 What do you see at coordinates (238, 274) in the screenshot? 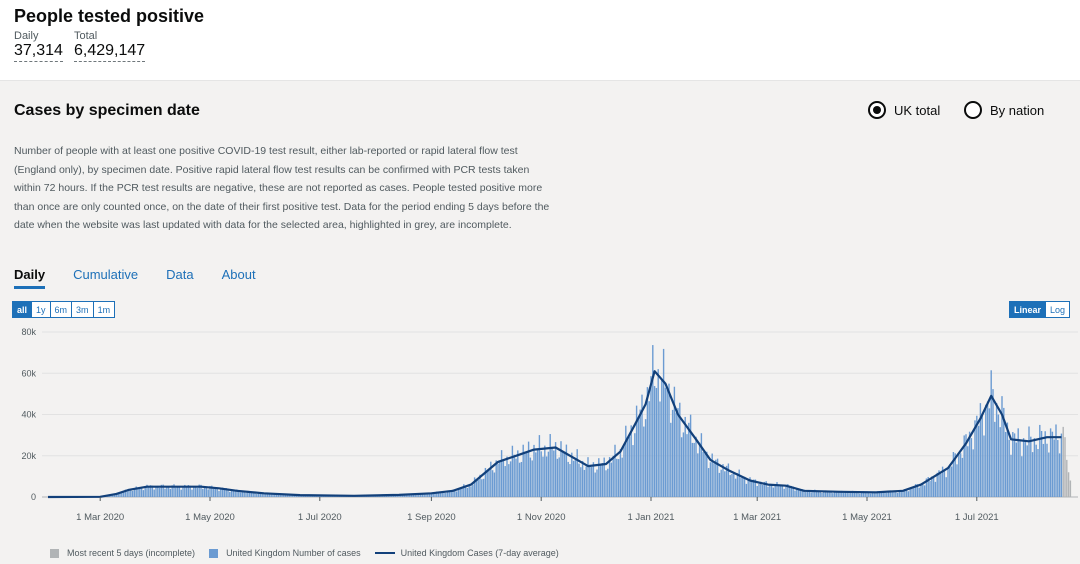
I see `tab-about: About` at bounding box center [238, 274].